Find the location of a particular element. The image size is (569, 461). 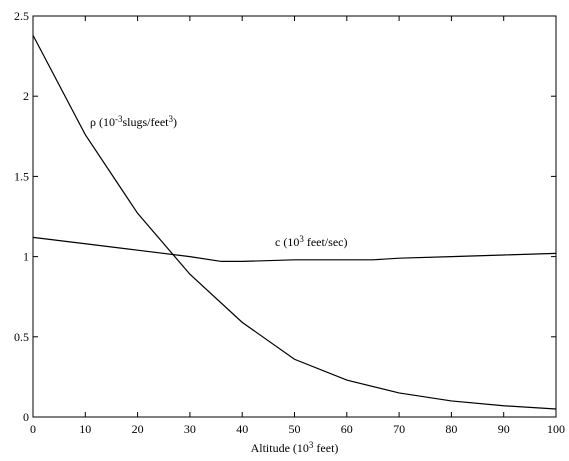

x-tick-label: 80 is located at coordinates (451, 429).